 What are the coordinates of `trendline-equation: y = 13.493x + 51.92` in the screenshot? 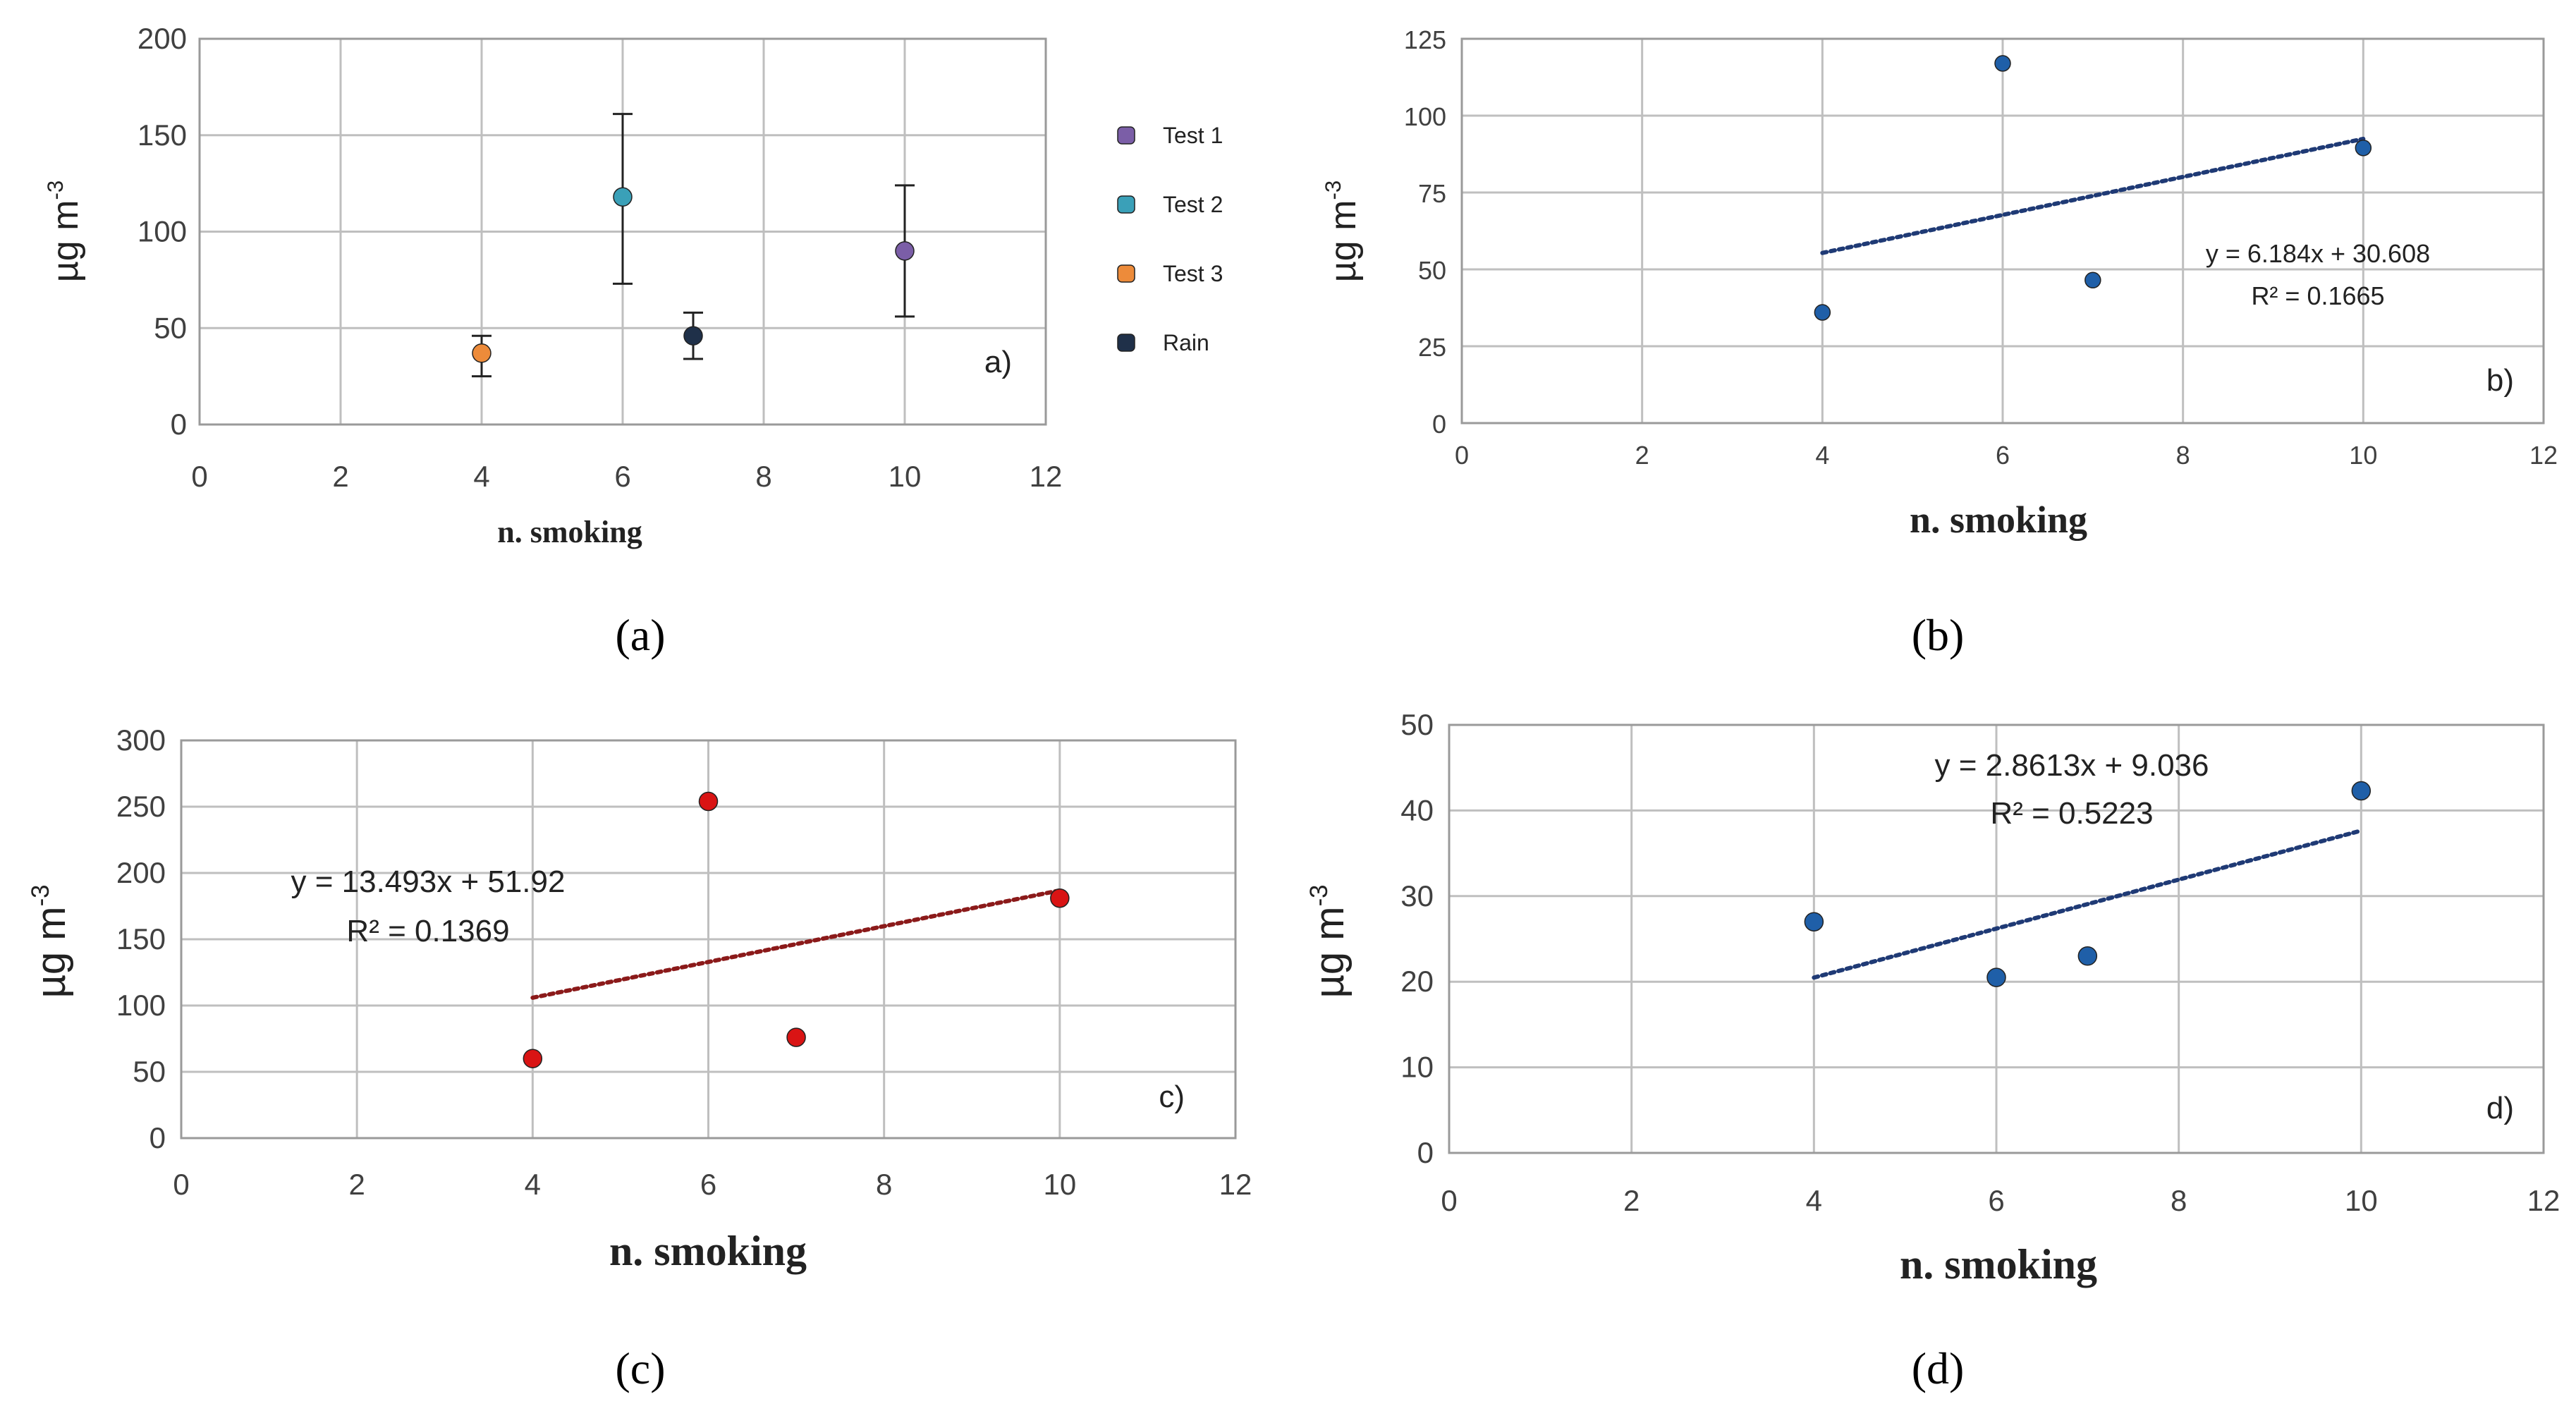 It's located at (429, 882).